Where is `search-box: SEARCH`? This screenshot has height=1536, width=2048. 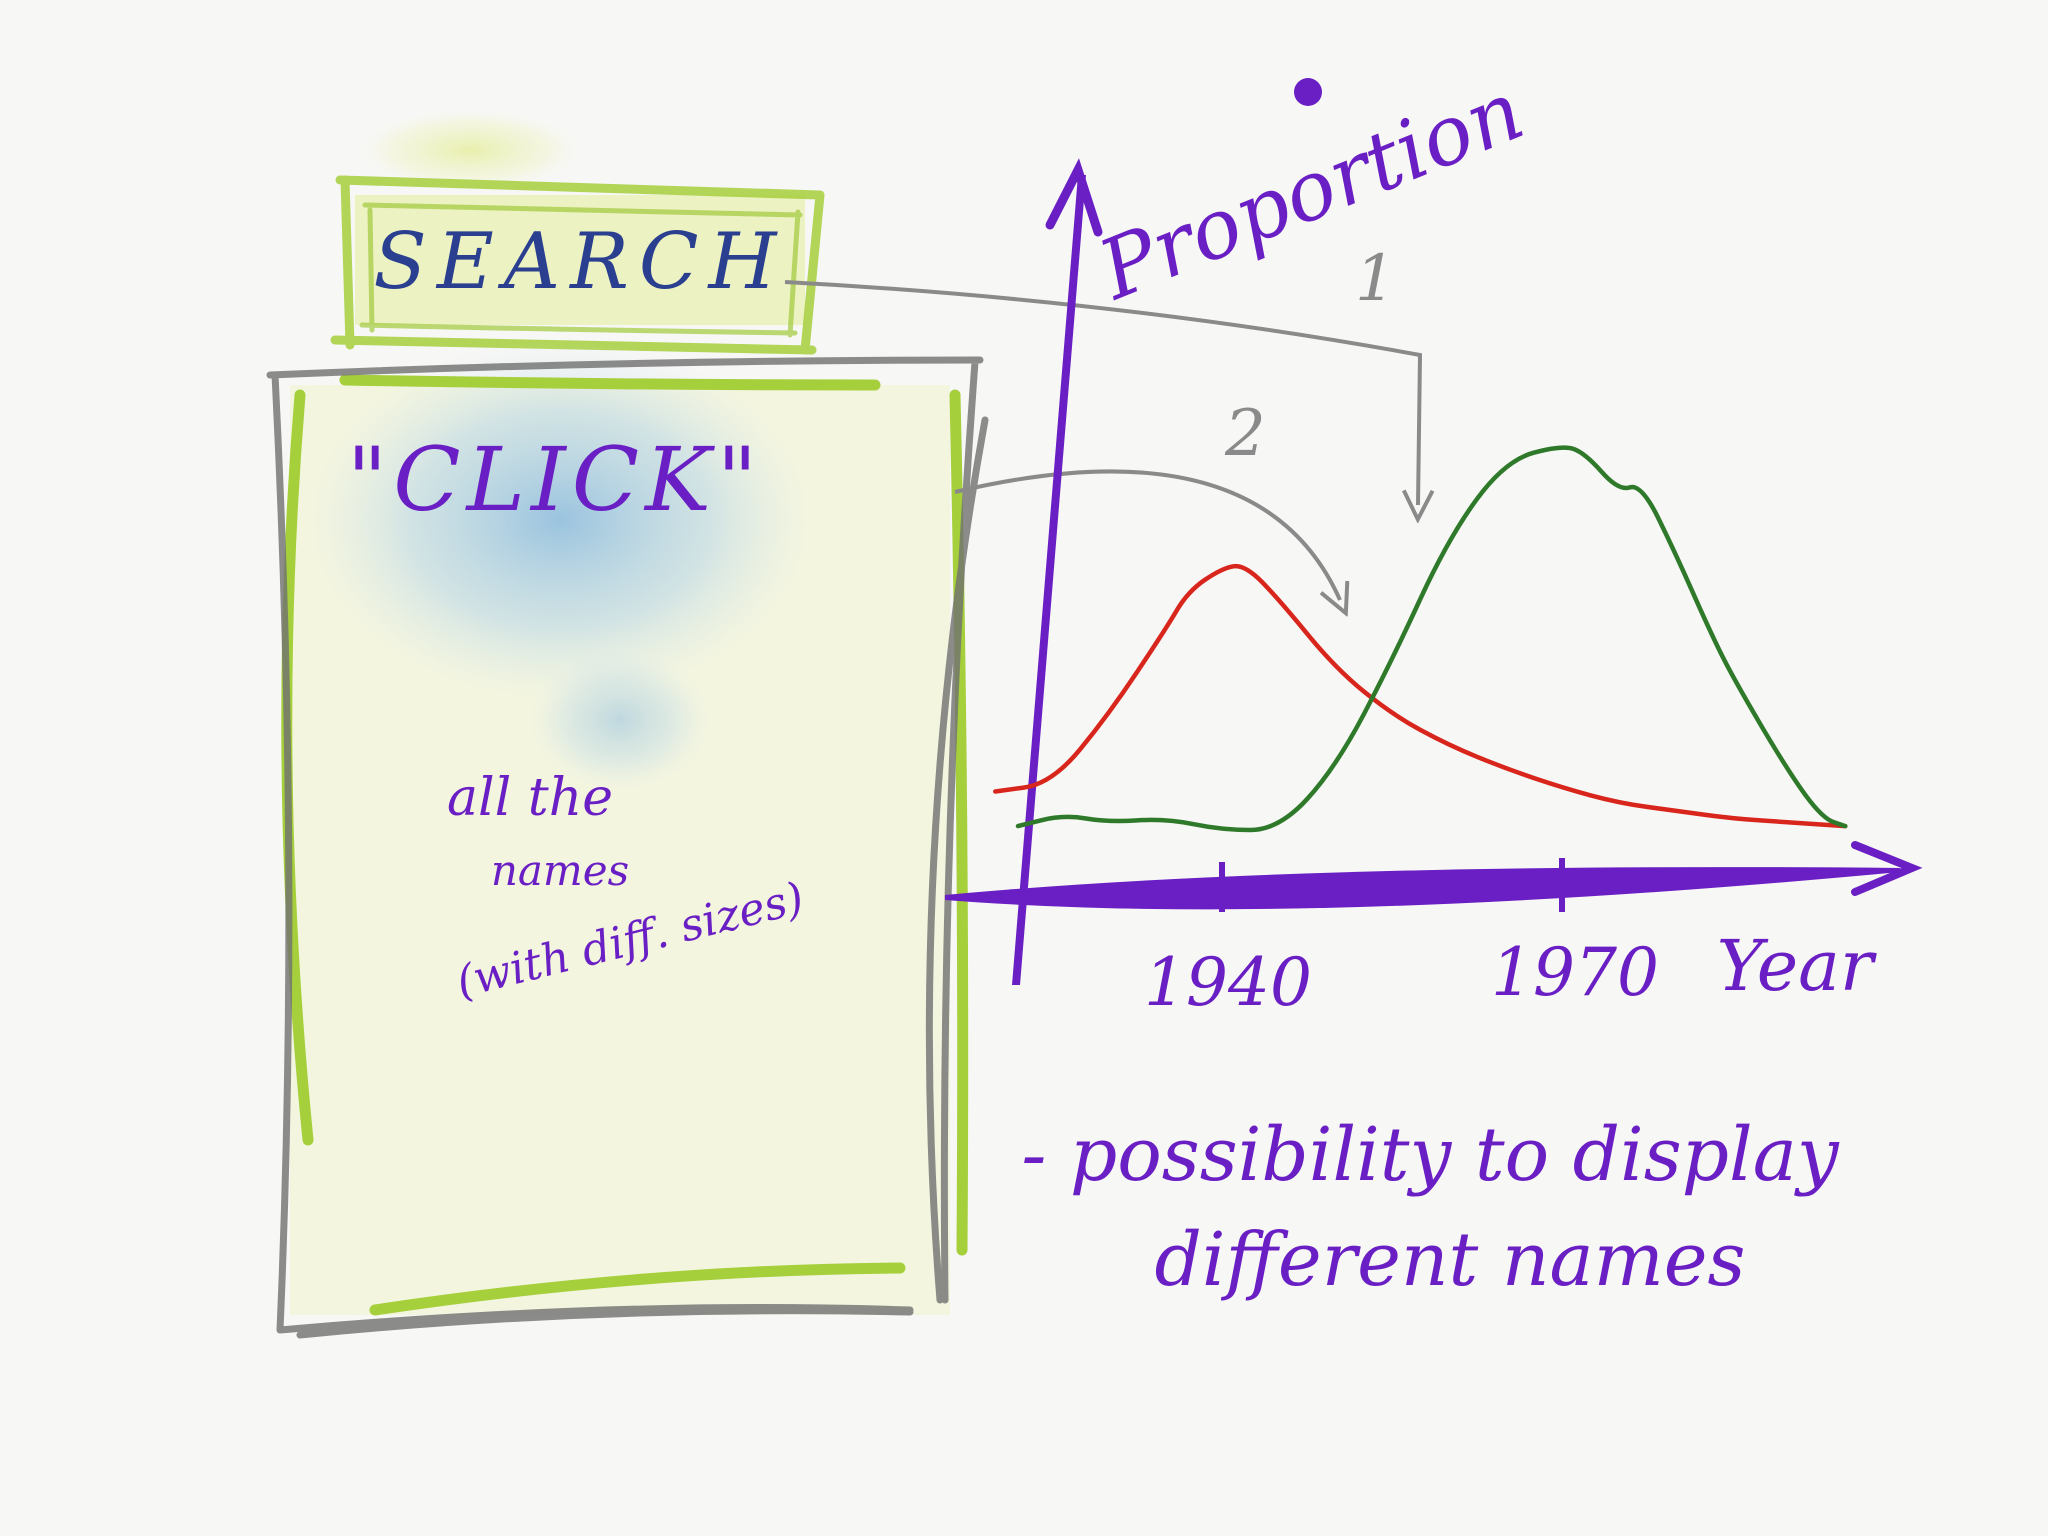
search-box: SEARCH is located at coordinates (577, 232).